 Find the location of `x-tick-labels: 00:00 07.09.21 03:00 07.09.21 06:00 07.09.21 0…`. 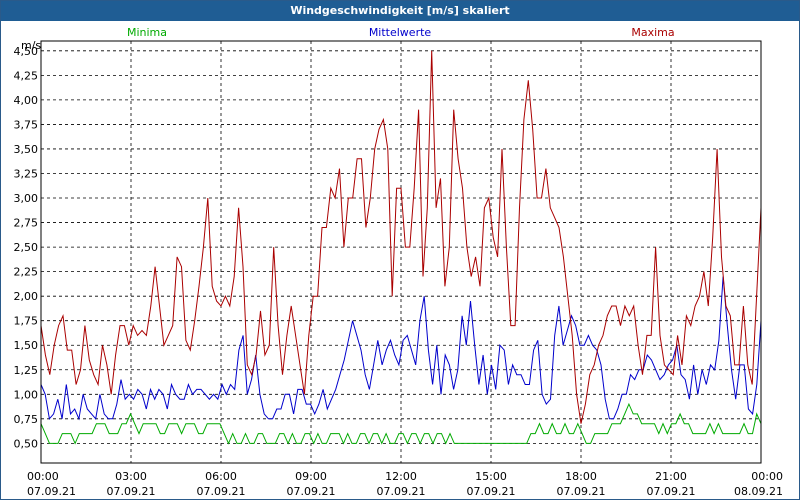

x-tick-labels: 00:00 07.09.21 03:00 07.09.21 06:00 07.09.21 0… is located at coordinates (405, 484).